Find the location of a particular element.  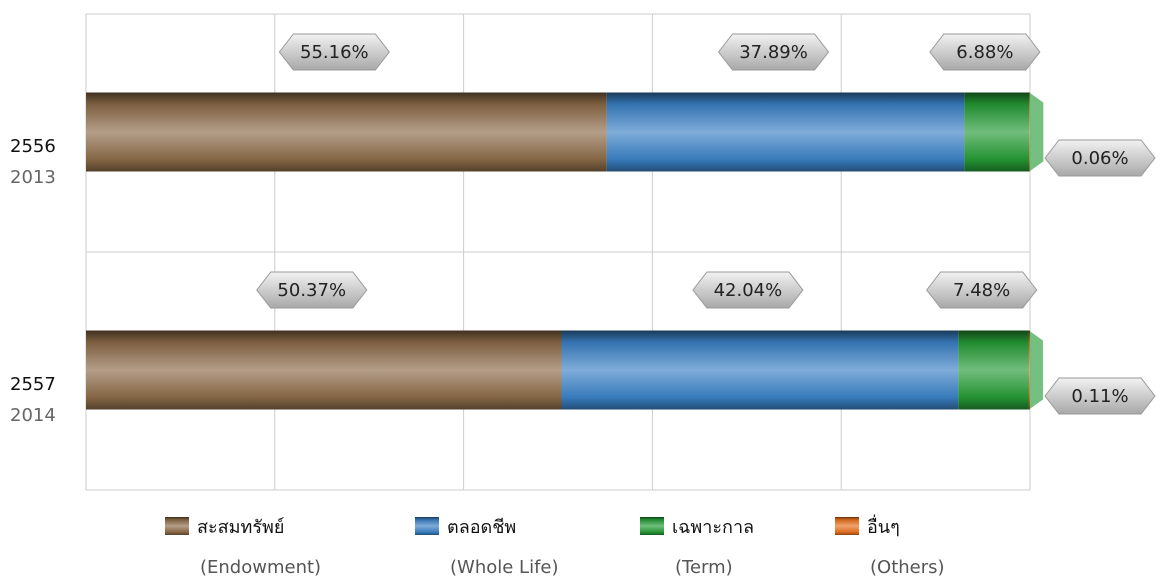

legend-label: ตลอดชีพ is located at coordinates (481, 527).